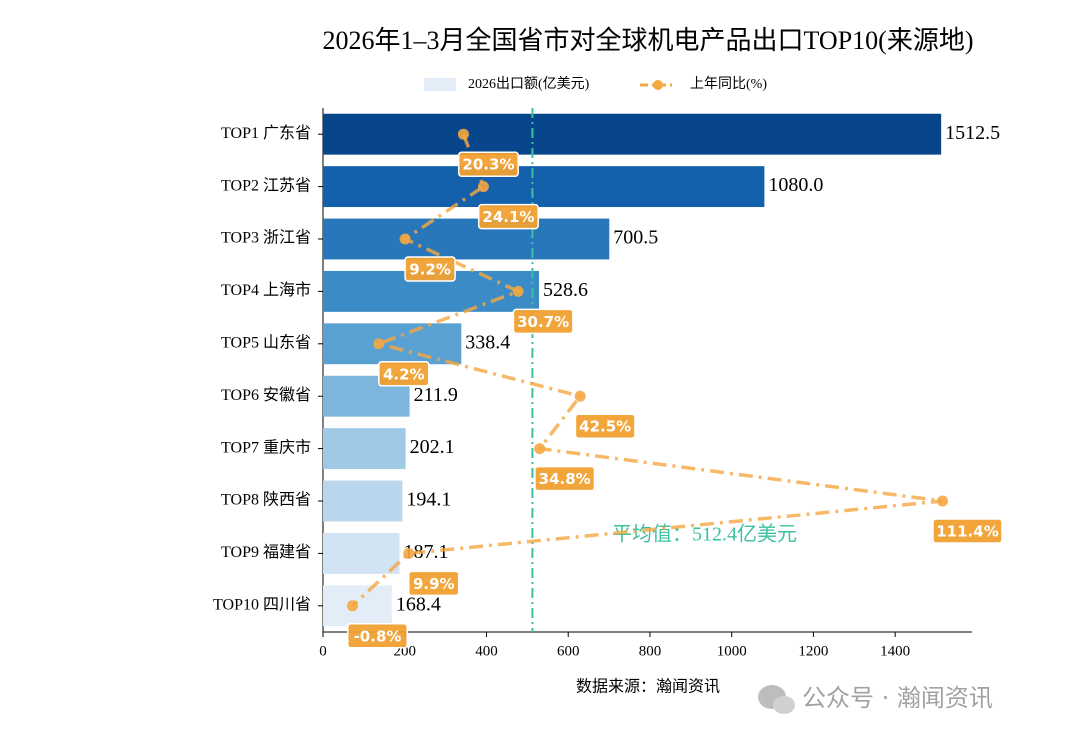 This screenshot has width=1080, height=743. What do you see at coordinates (266, 552) in the screenshot?
I see `y-tick-label: TOP9 福建省` at bounding box center [266, 552].